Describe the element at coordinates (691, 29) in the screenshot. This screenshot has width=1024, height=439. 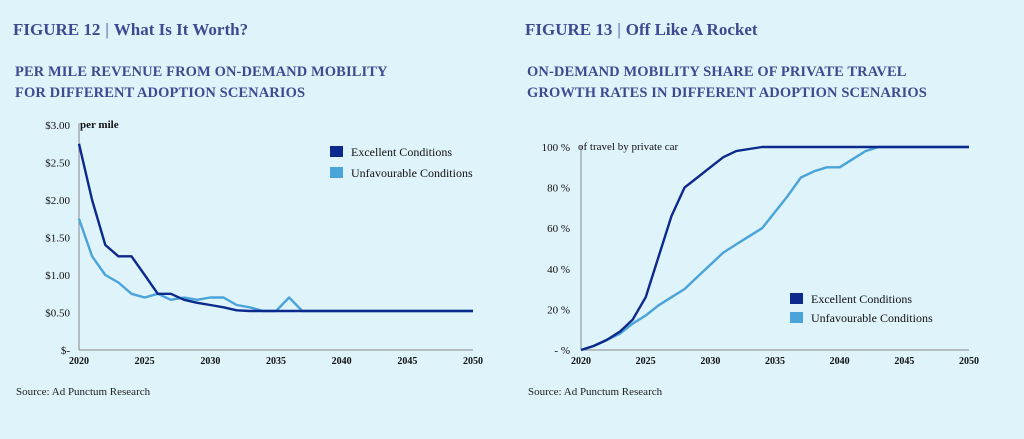
I see `figure-name: Off Like A Rocket` at that location.